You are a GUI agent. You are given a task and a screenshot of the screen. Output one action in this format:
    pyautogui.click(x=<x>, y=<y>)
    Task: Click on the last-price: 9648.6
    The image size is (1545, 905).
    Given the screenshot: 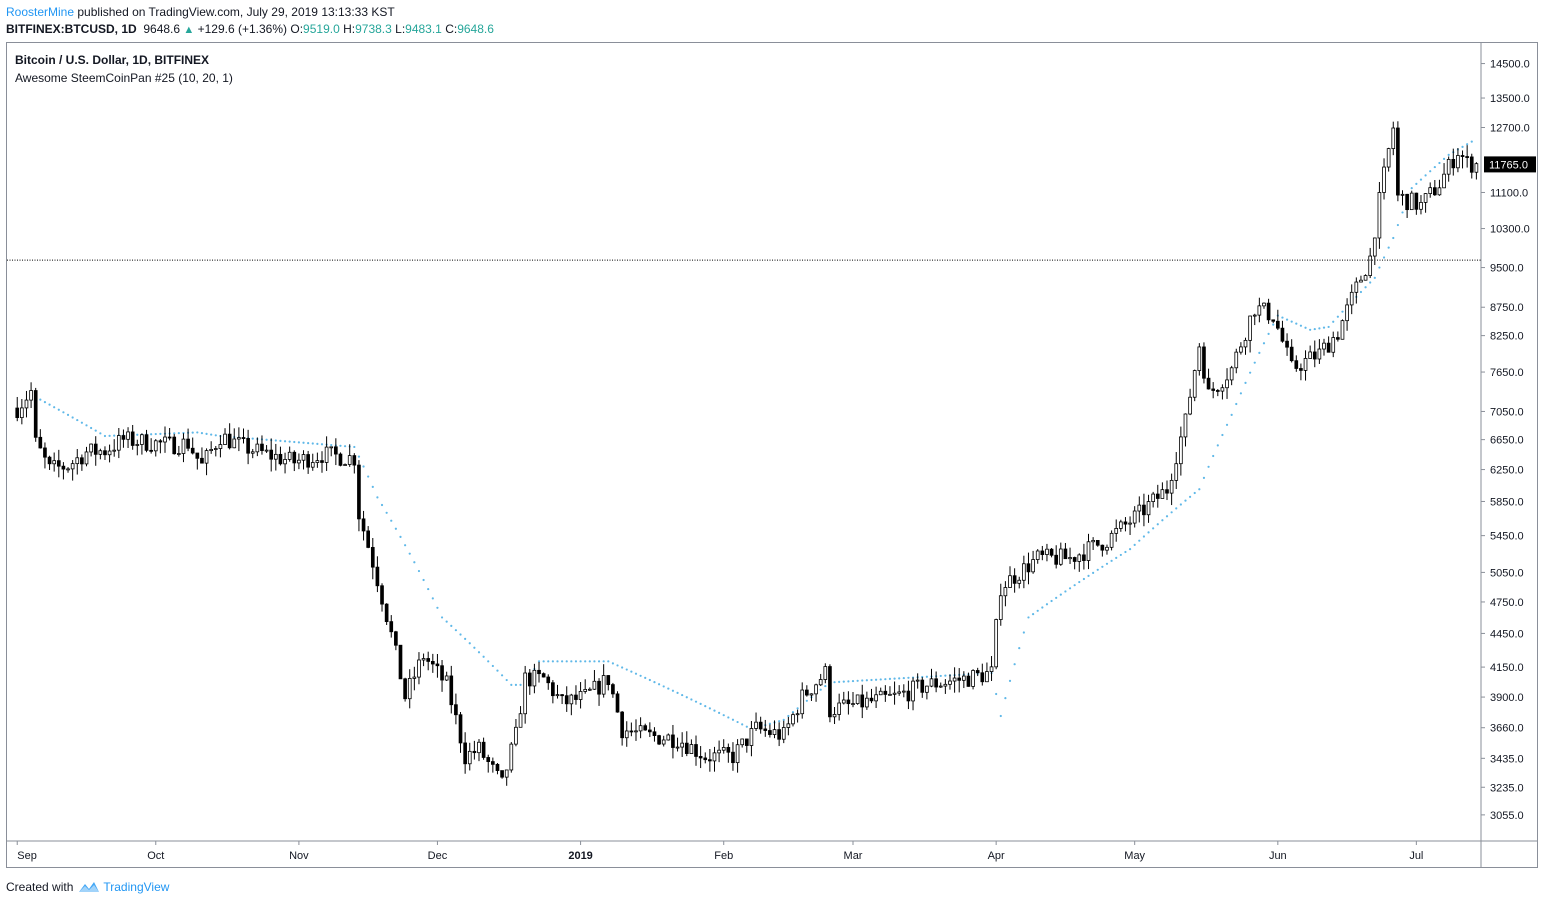 What is the action you would take?
    pyautogui.click(x=162, y=29)
    